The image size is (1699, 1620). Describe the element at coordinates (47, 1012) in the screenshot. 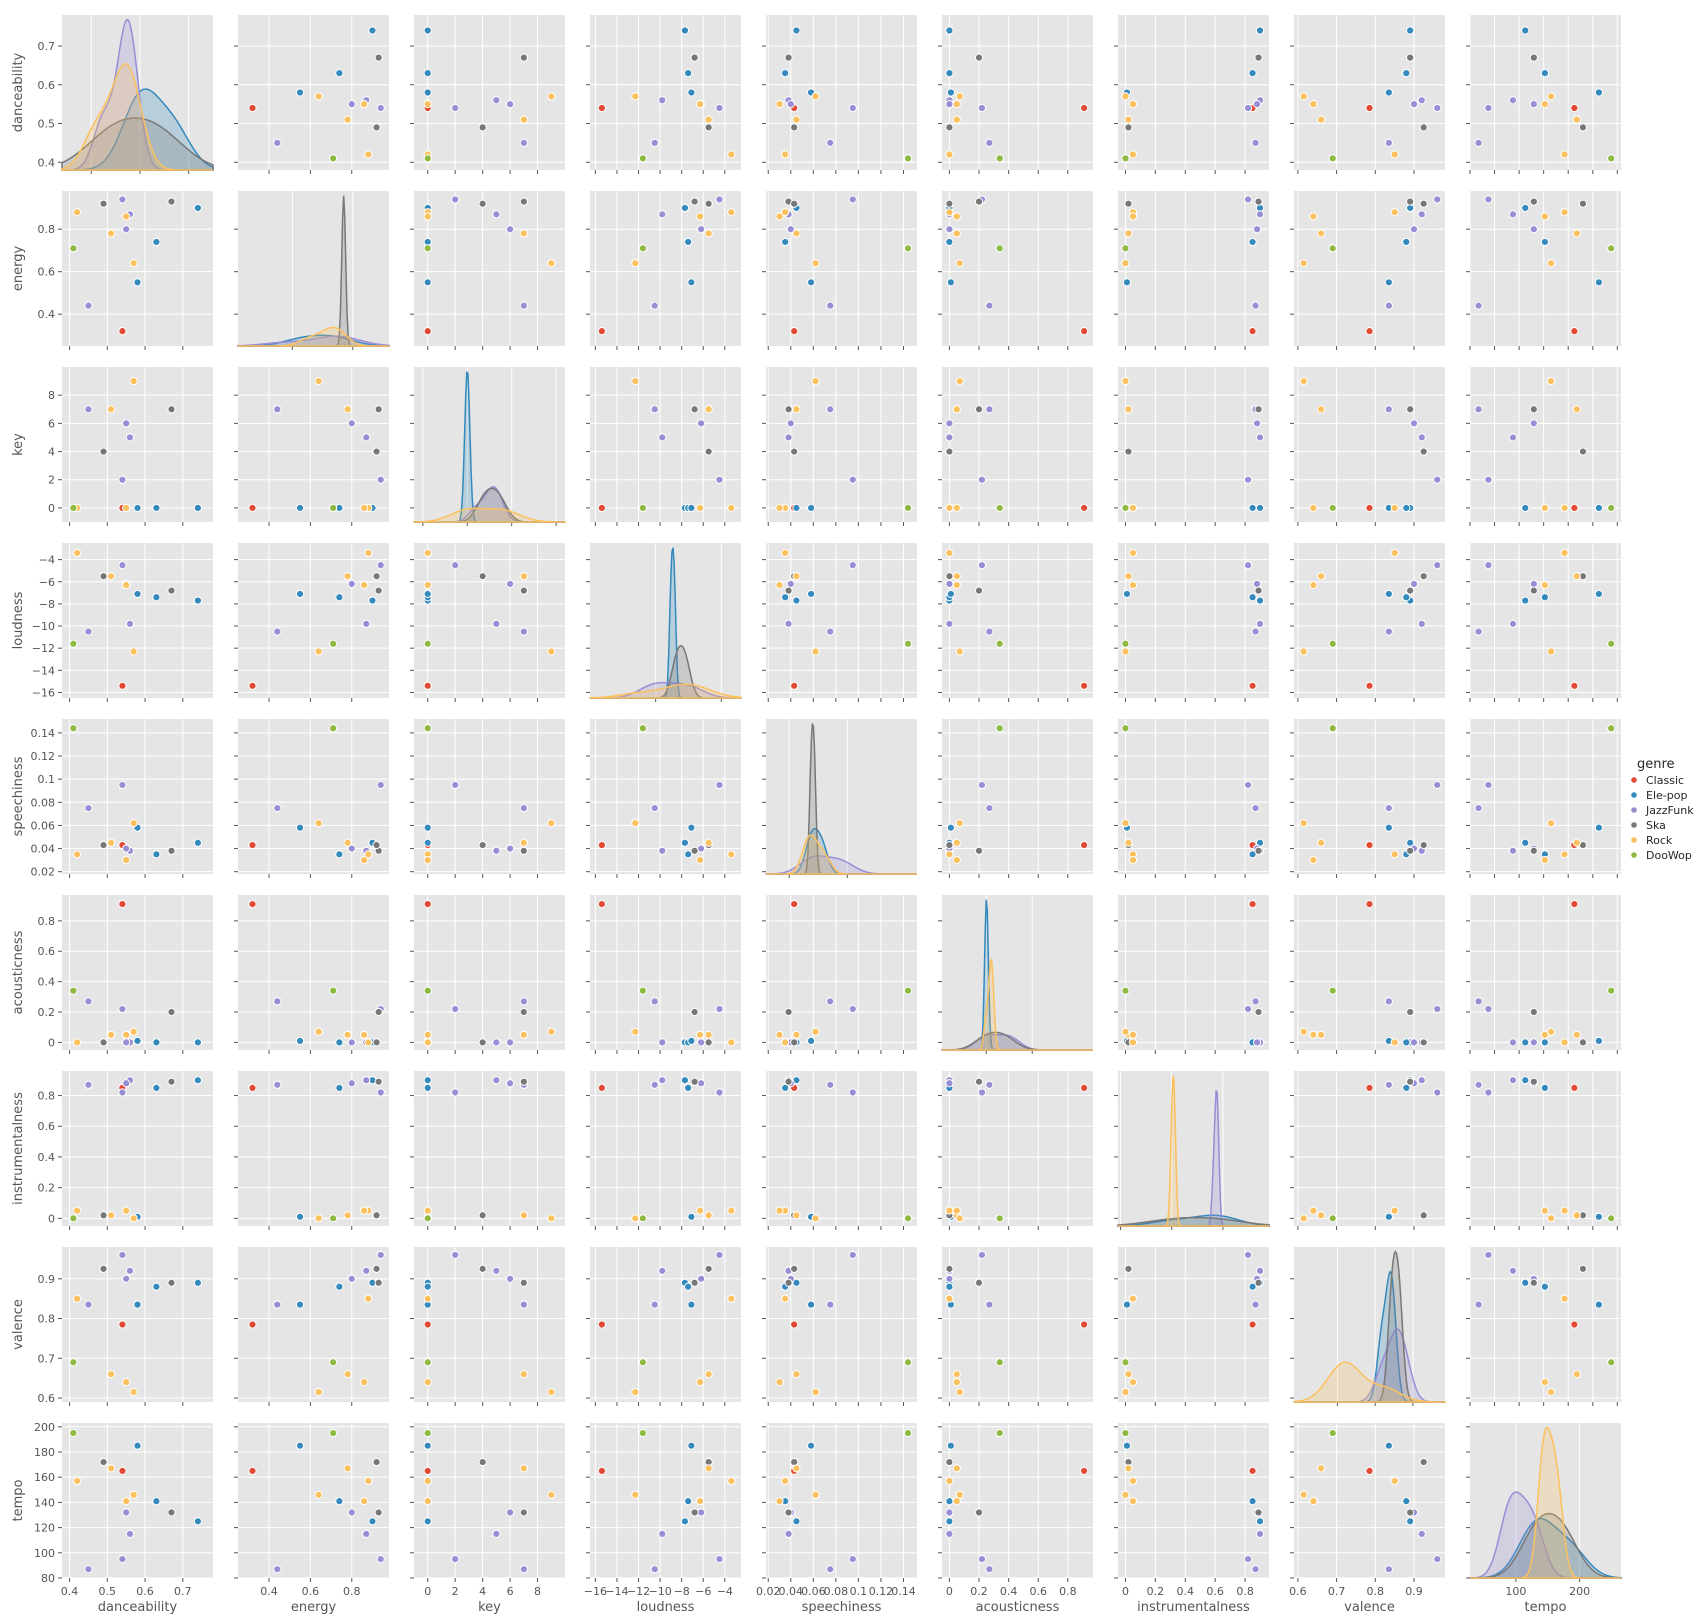

I see `y-tick-label: 0.2` at that location.